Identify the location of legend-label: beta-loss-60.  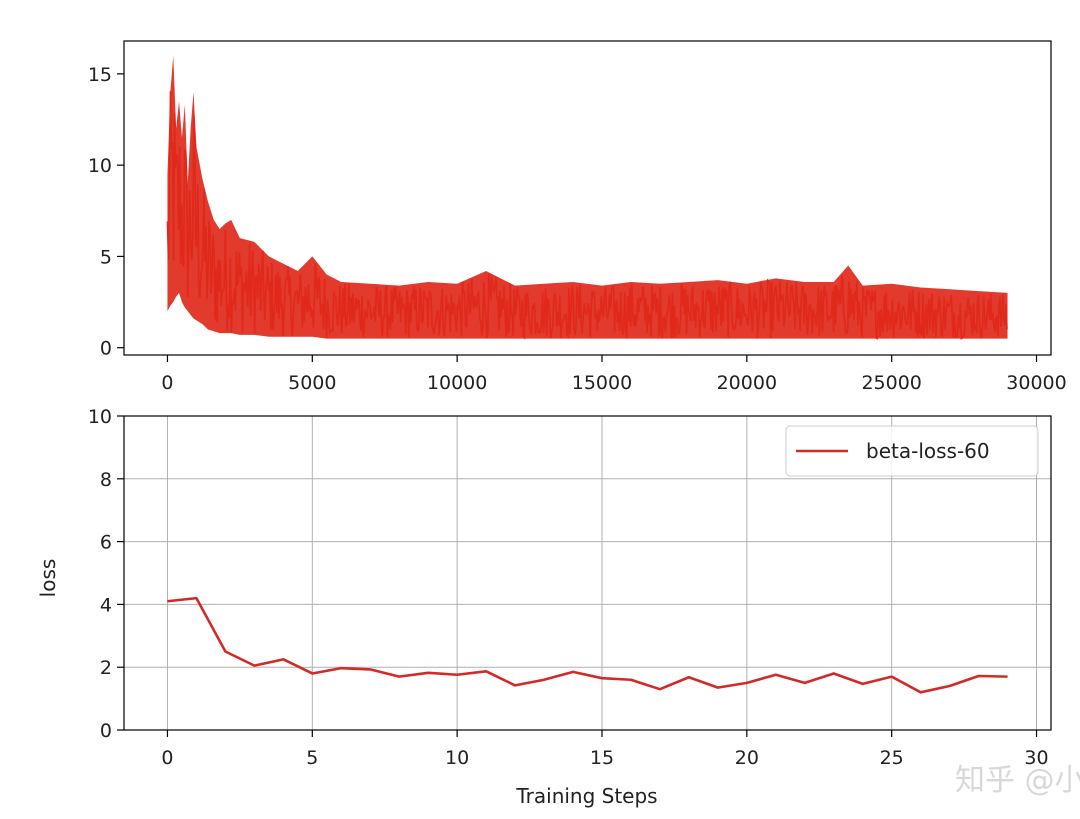
(928, 451).